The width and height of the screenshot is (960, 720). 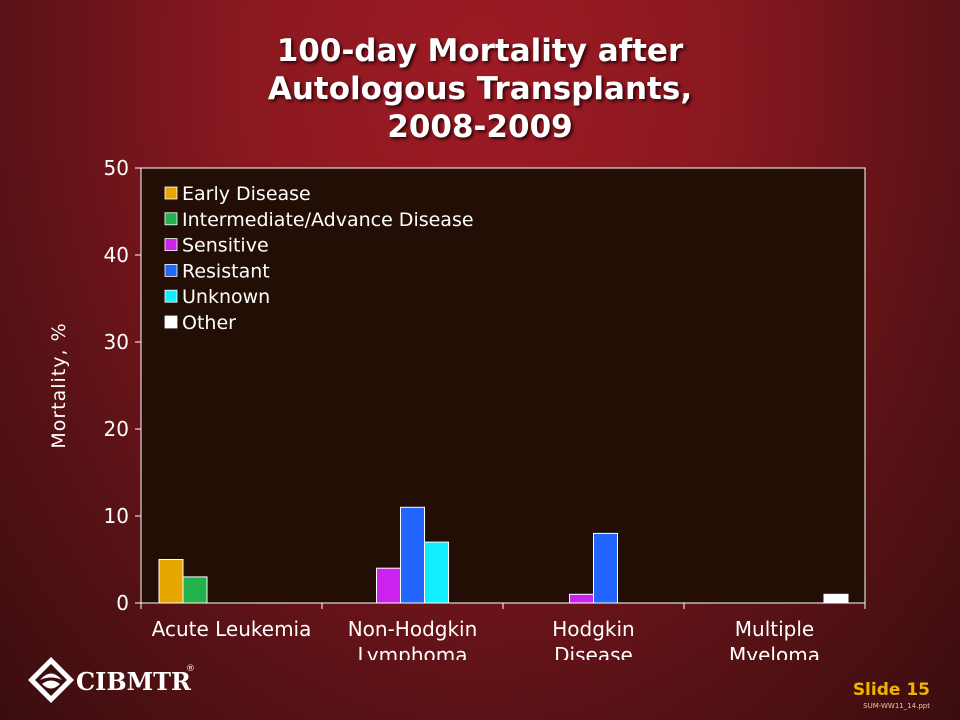 I want to click on cibmtr-diamond-icon, so click(x=51, y=680).